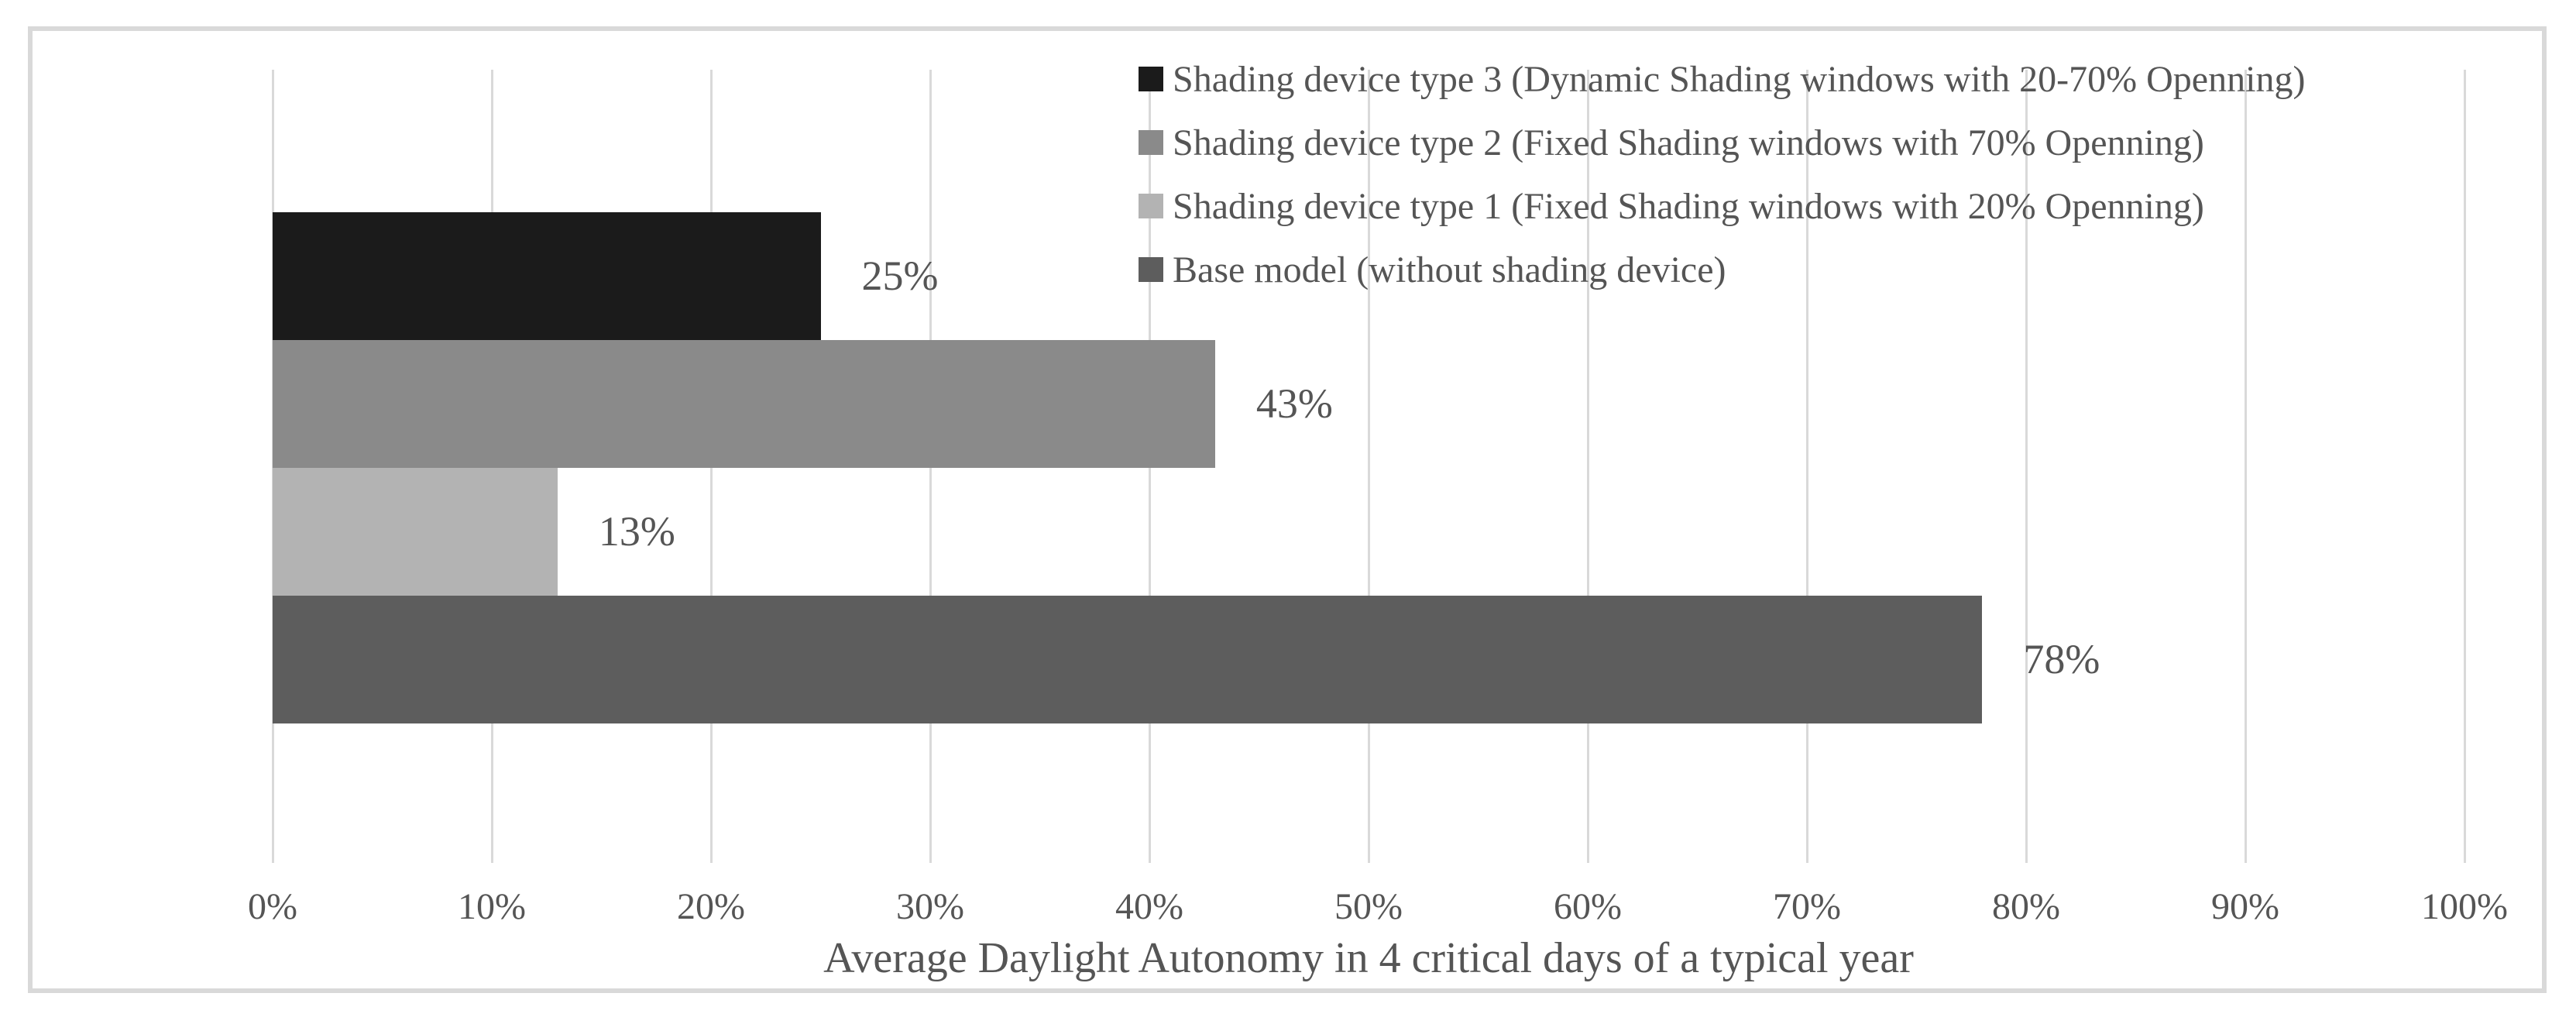 The width and height of the screenshot is (2576, 1031). What do you see at coordinates (2061, 659) in the screenshot?
I see `bar-value-label-4: 78%` at bounding box center [2061, 659].